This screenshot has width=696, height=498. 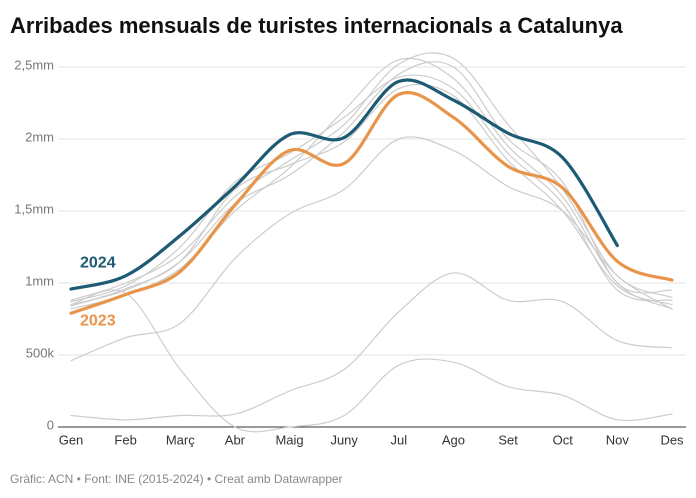 I want to click on x-tick-label: Des, so click(x=672, y=439).